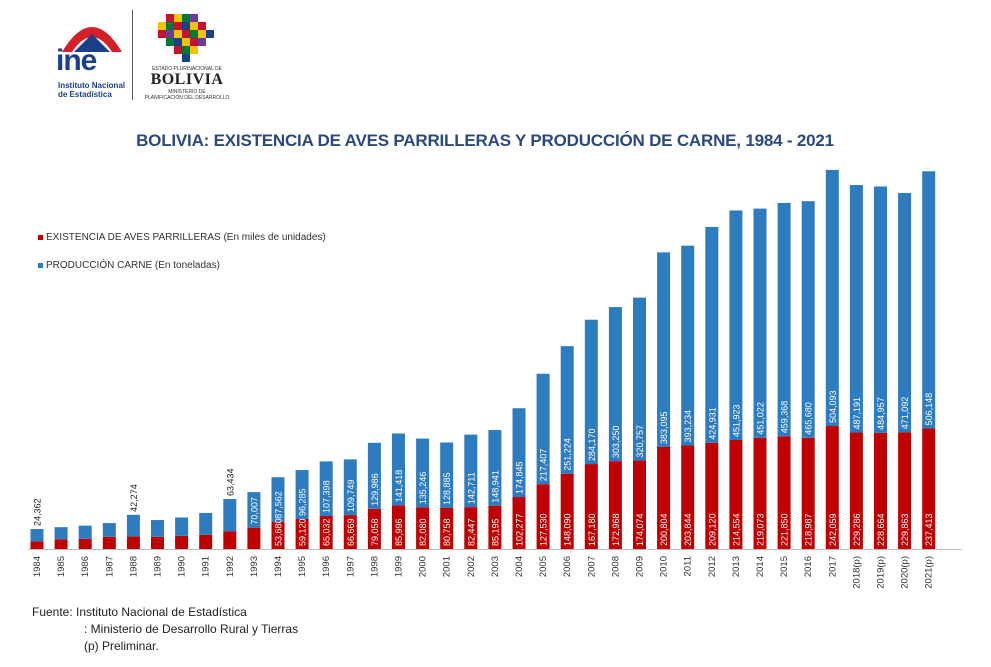 This screenshot has width=991, height=667. What do you see at coordinates (447, 566) in the screenshot?
I see `x-tick-label: 2001` at bounding box center [447, 566].